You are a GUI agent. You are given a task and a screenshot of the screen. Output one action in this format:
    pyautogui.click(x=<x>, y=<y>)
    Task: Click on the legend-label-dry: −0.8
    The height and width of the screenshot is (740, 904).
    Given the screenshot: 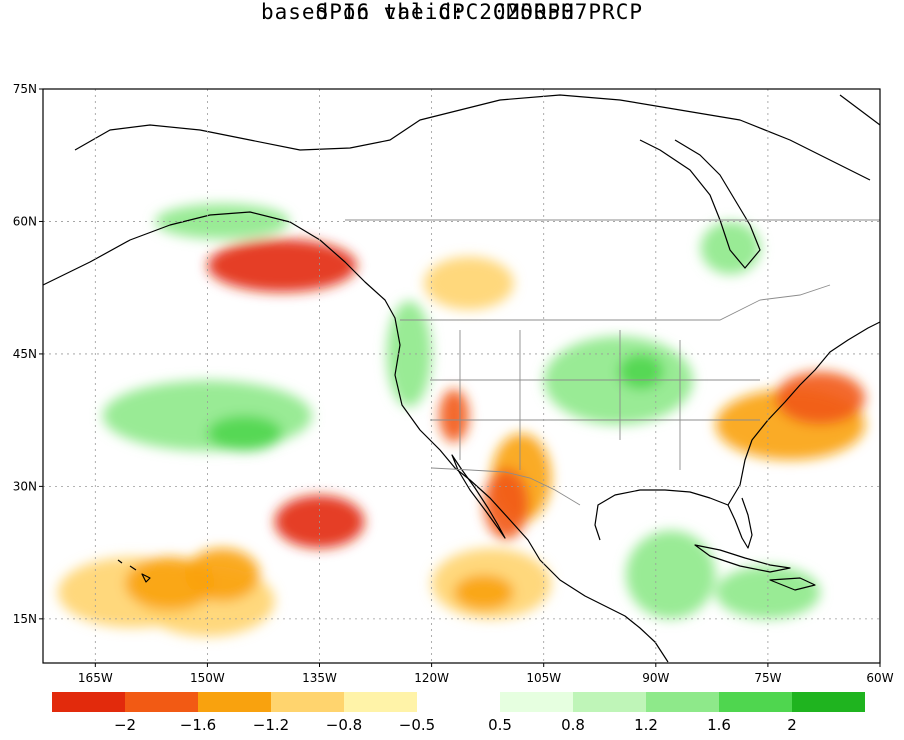 What is the action you would take?
    pyautogui.click(x=344, y=725)
    